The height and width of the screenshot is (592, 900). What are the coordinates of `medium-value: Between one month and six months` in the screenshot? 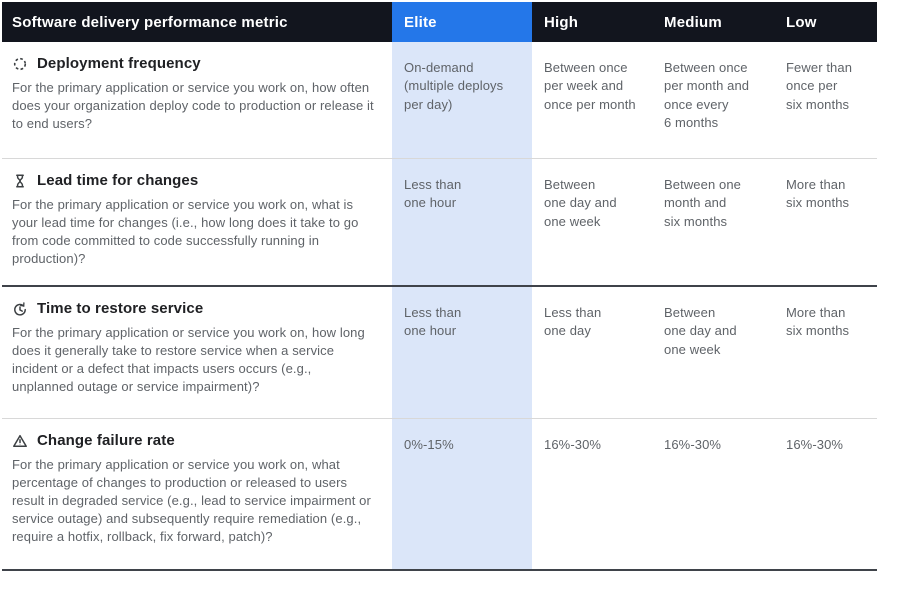 It's located at (702, 203).